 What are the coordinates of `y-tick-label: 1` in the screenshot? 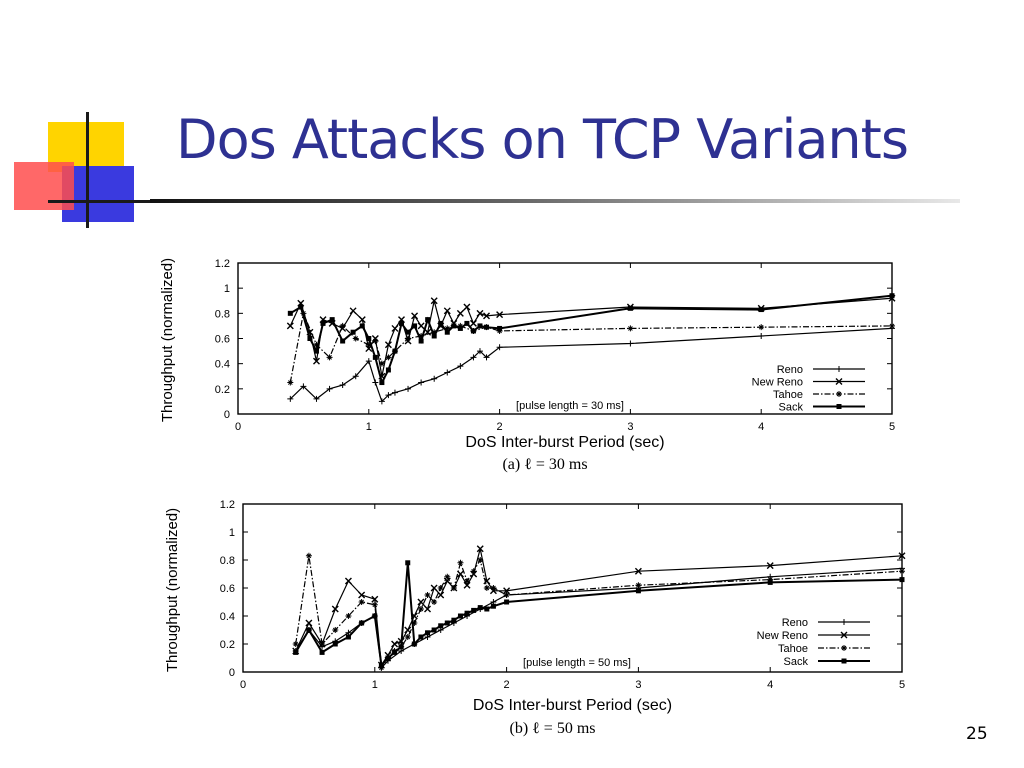 It's located at (227, 289).